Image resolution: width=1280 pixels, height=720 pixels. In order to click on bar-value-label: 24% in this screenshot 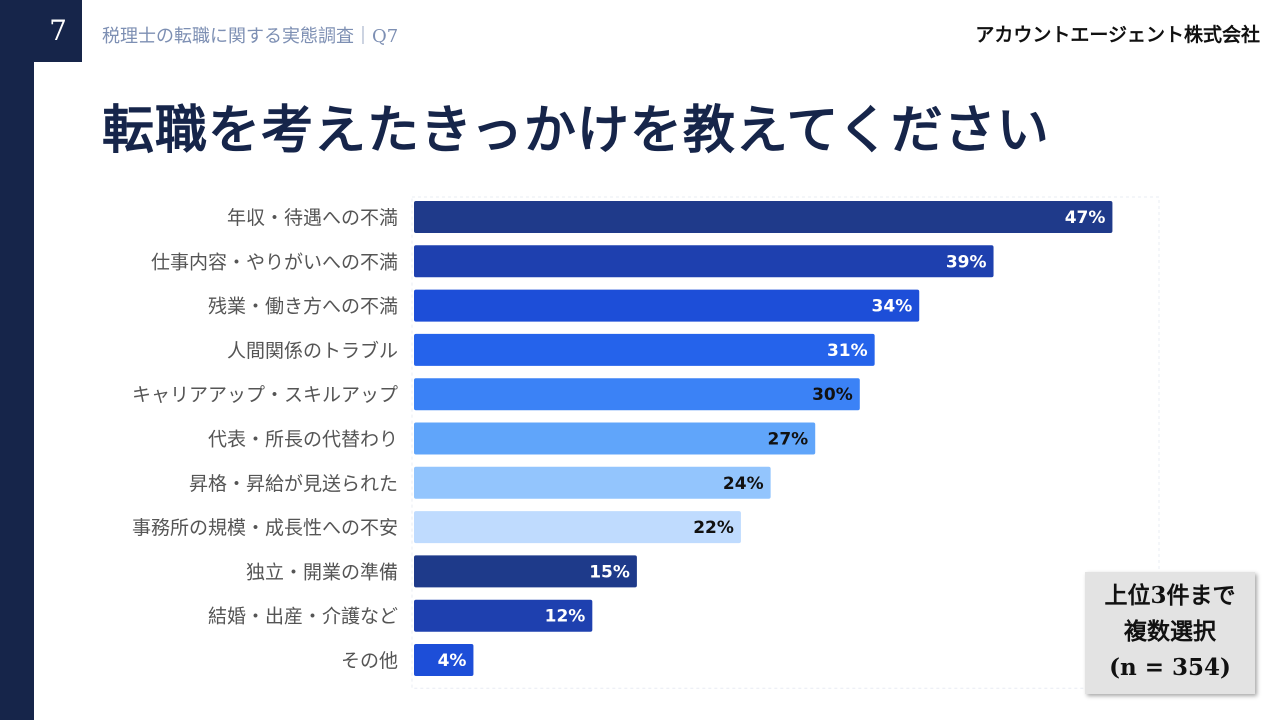, I will do `click(743, 484)`.